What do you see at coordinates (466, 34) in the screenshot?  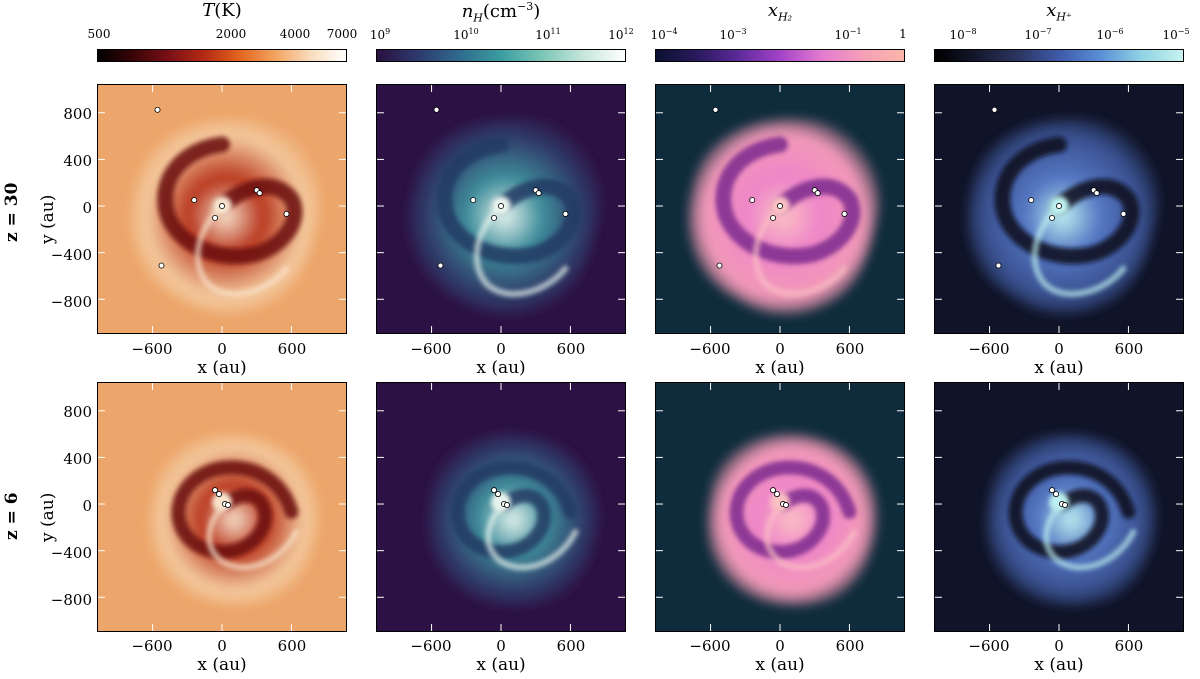 I see `colorbar-tick: 10¹⁰` at bounding box center [466, 34].